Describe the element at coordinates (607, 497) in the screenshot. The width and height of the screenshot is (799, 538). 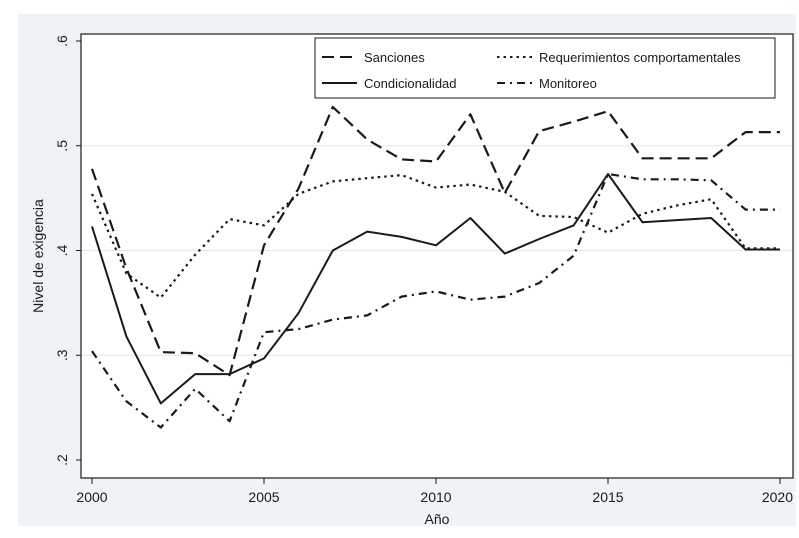
I see `x-tick-label: 2015` at that location.